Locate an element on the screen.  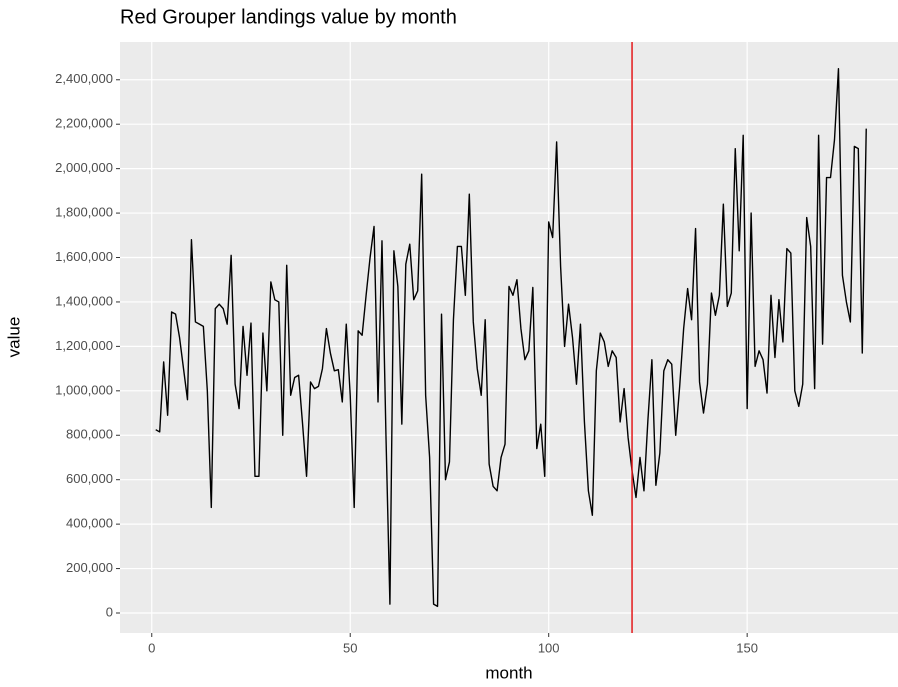
y-tick-label: 200,000 is located at coordinates (89, 567).